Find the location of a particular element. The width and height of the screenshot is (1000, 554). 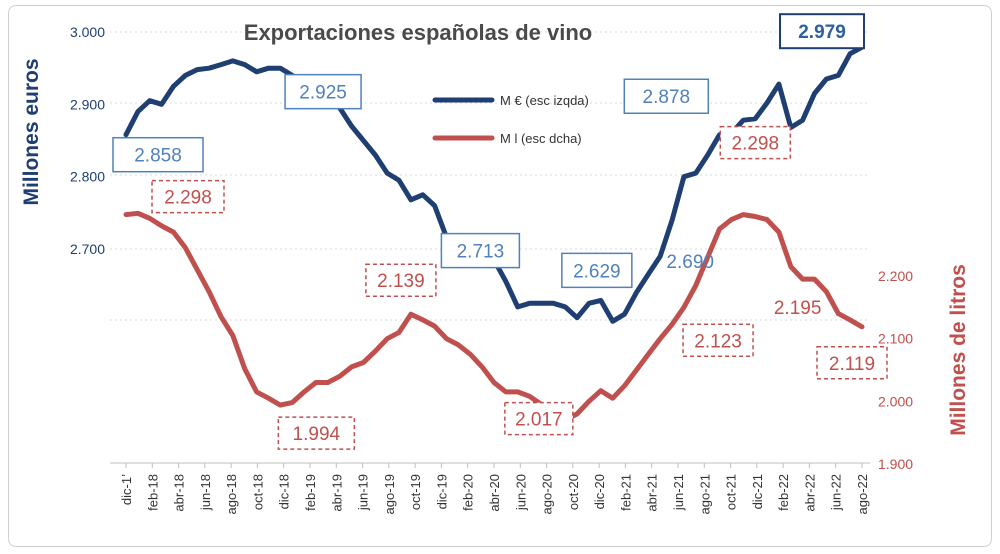

data-label-euros: 2.690 is located at coordinates (690, 262).